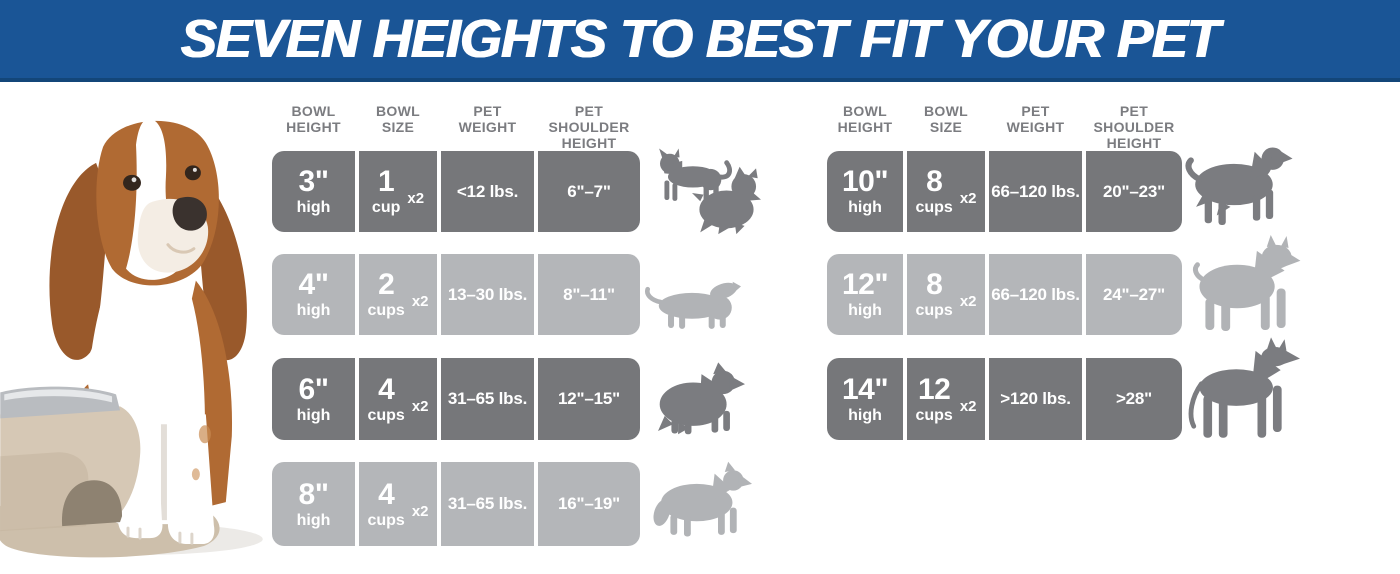 The image size is (1400, 574). I want to click on boxer-icon, so click(1245, 284).